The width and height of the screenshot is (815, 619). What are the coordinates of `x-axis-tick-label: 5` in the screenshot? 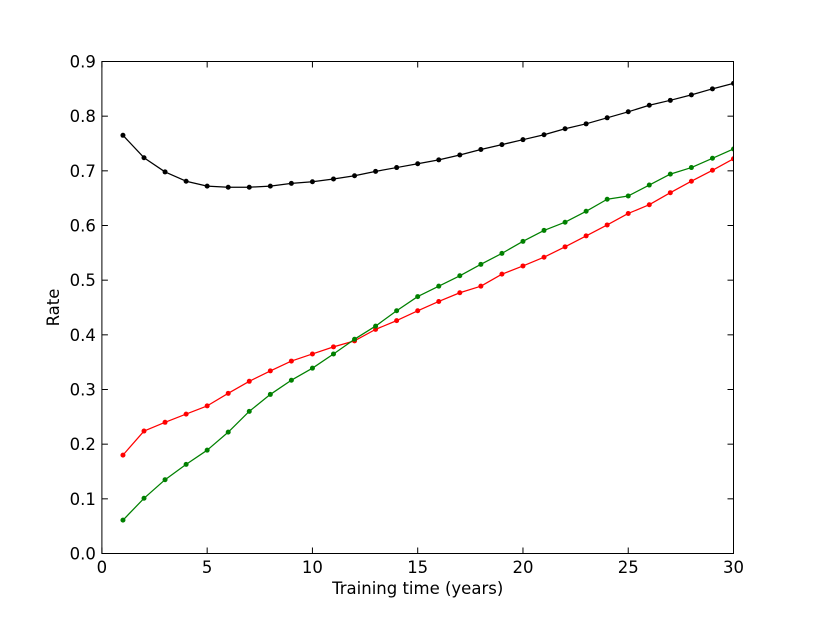 It's located at (207, 567).